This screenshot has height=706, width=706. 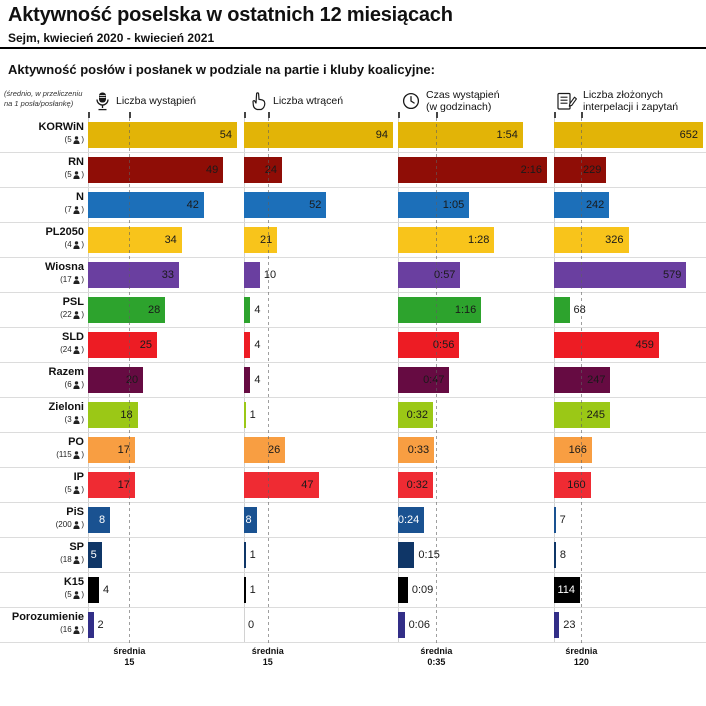 I want to click on bar-value: 7, so click(x=562, y=520).